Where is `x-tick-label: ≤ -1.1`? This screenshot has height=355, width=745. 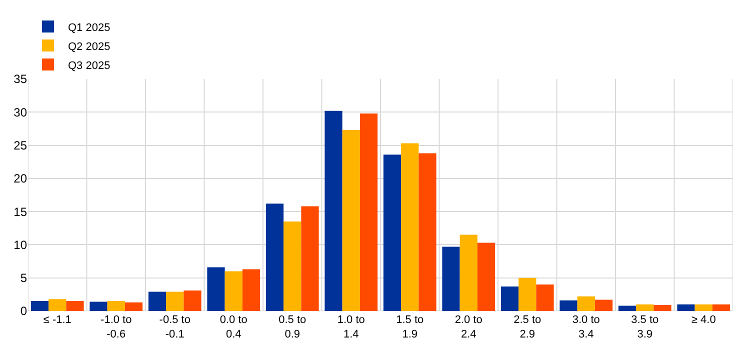
x-tick-label: ≤ -1.1 is located at coordinates (57, 320).